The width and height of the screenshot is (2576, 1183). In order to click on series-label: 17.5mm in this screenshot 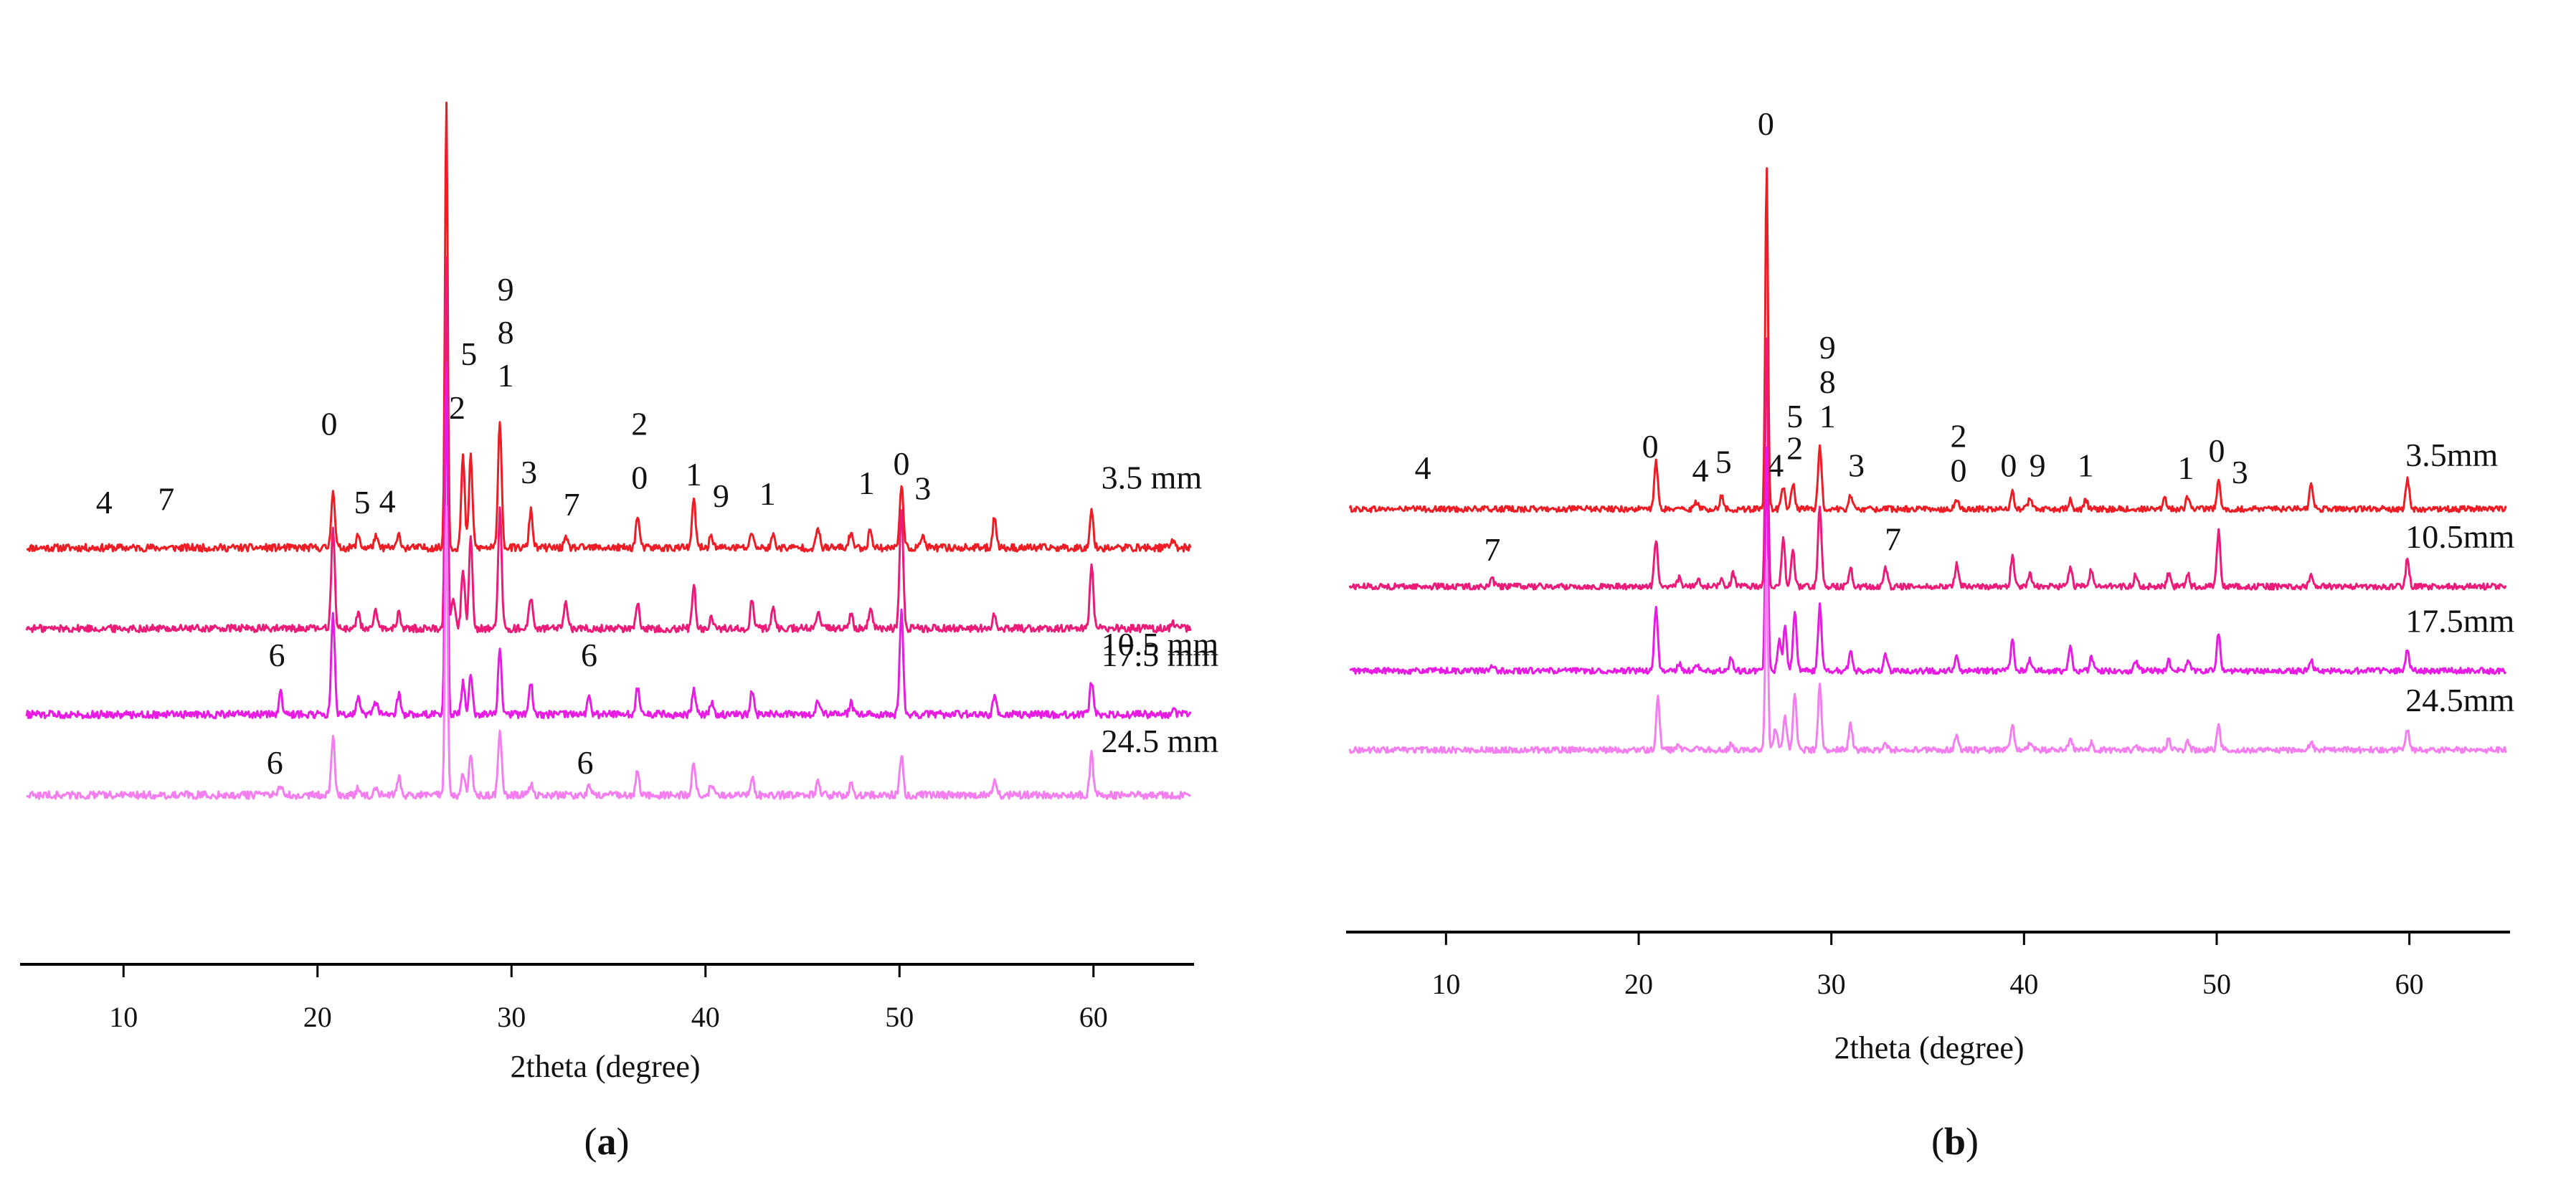, I will do `click(2459, 621)`.